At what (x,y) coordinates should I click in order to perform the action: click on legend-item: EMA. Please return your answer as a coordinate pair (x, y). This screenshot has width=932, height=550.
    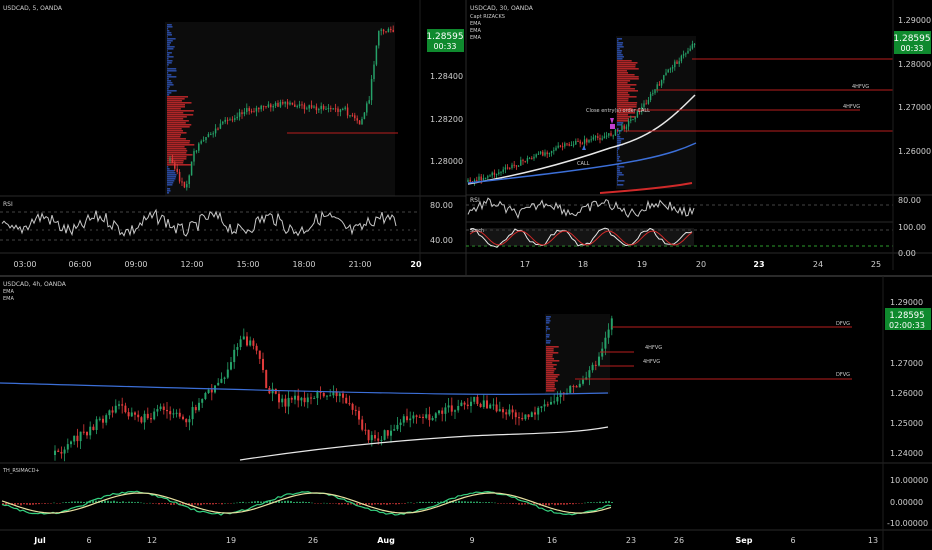
    Looking at the image, I should click on (8, 299).